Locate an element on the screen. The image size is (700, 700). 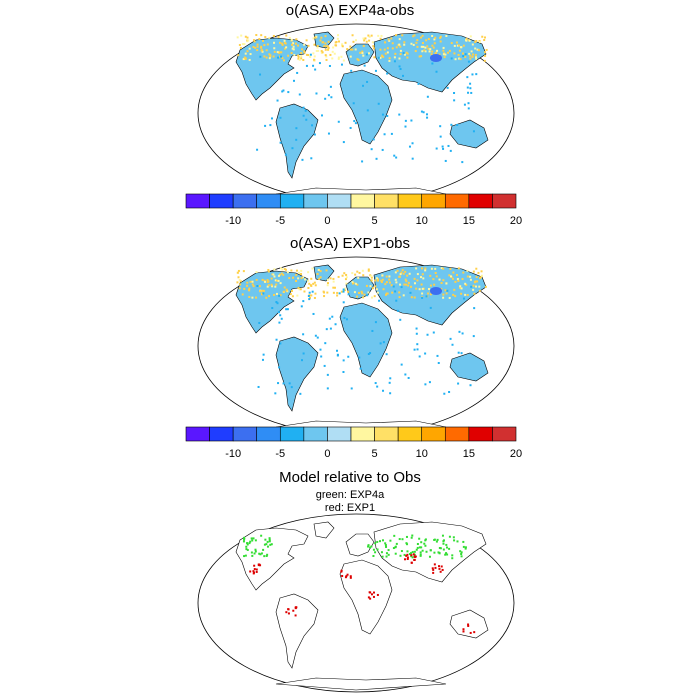
panel2-colorbar: -10 -5 0 5 10 15 20 is located at coordinates (353, 443).